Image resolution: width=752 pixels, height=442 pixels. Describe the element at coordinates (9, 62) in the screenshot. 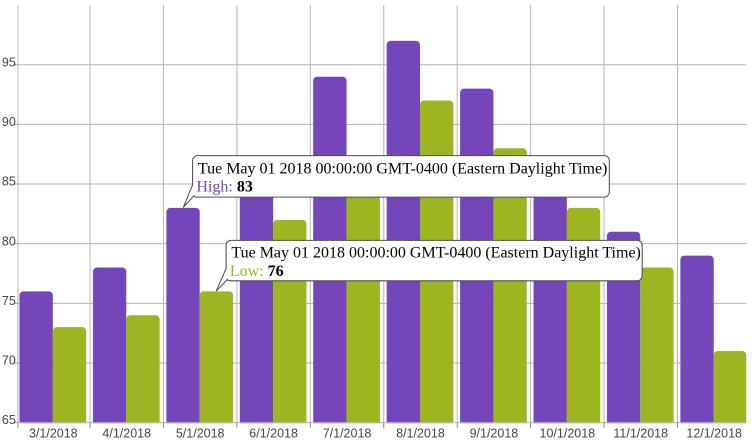

I see `svg-text: 95` at that location.